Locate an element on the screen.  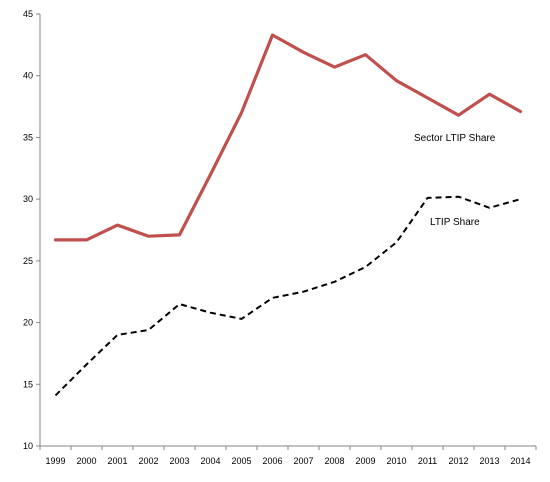
y-tick-label: 15 is located at coordinates (28, 384).